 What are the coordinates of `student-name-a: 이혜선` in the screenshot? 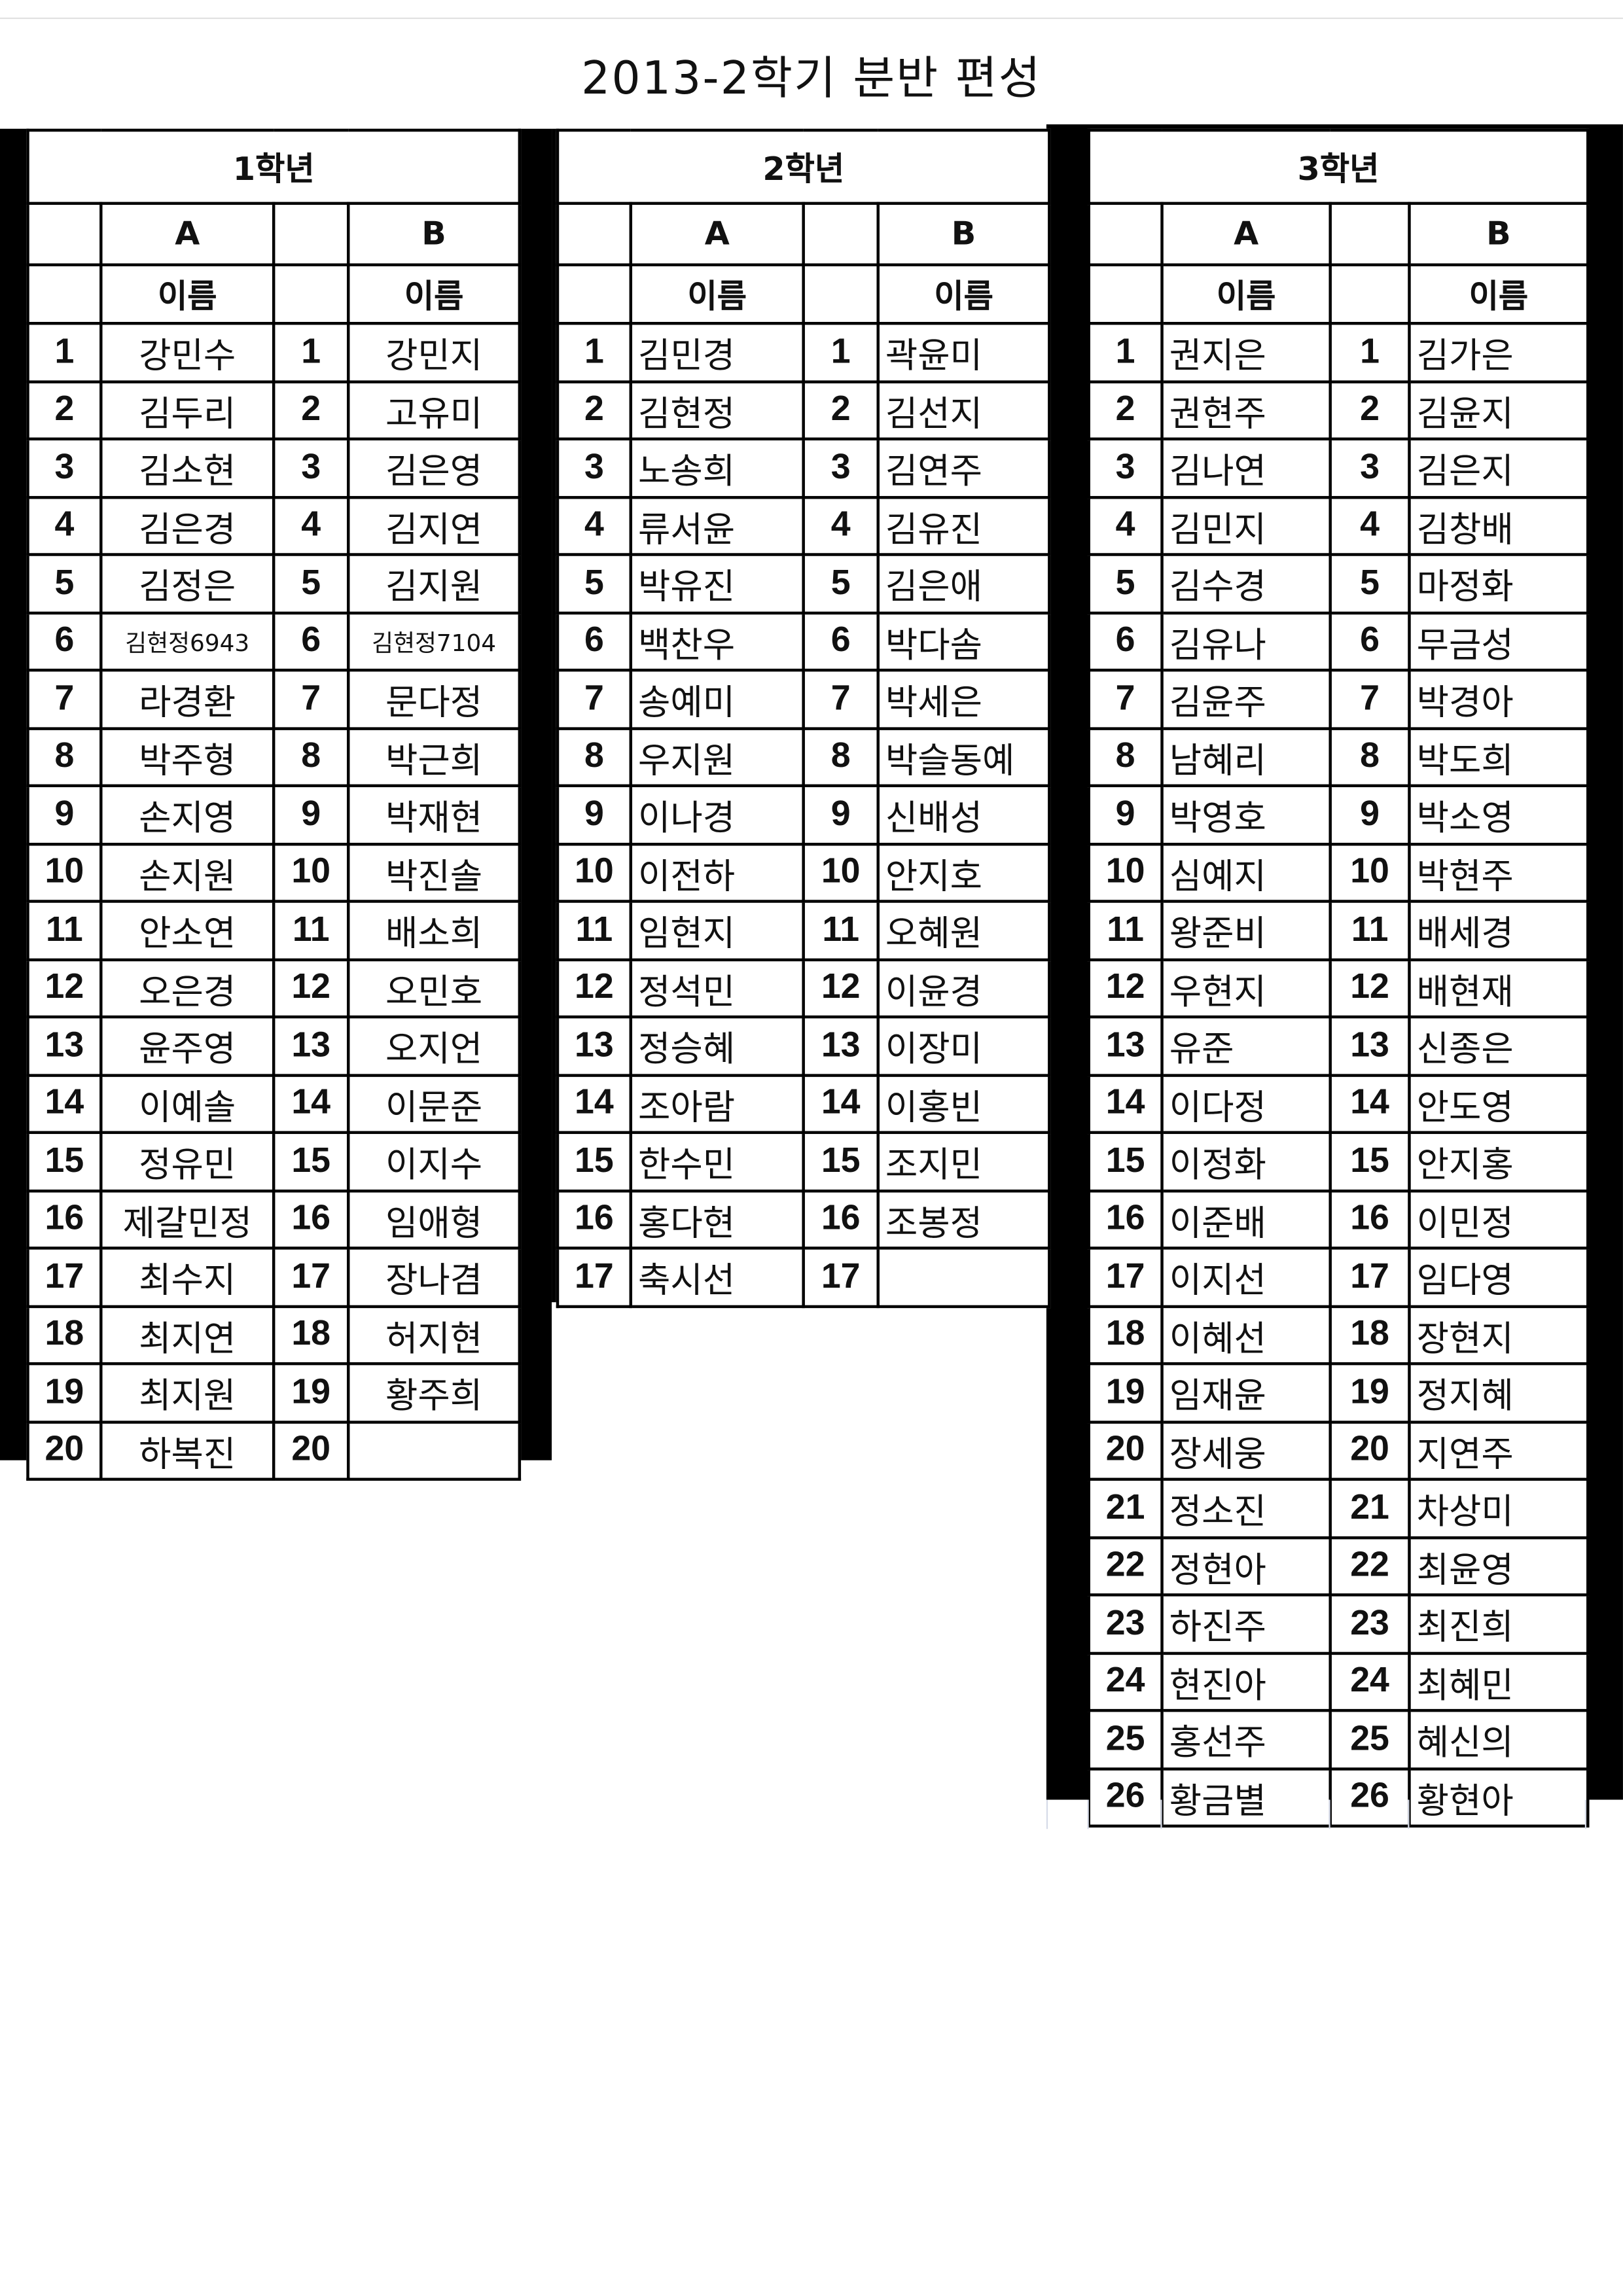 It's located at (1246, 1335).